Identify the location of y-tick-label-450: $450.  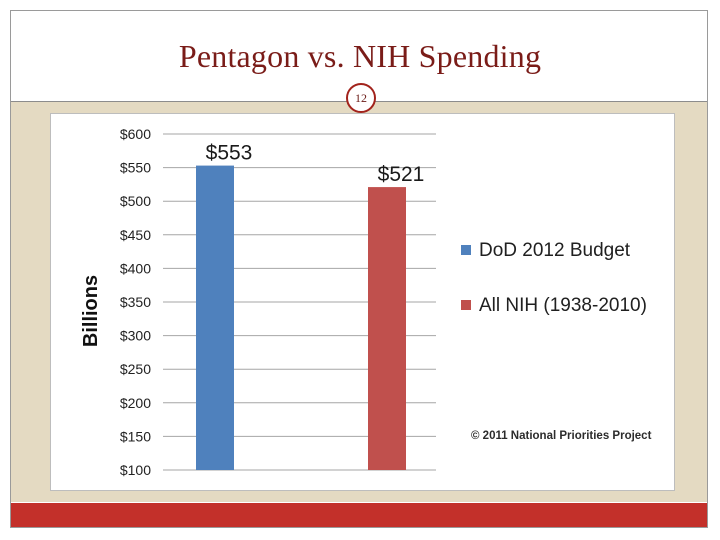
(135, 235).